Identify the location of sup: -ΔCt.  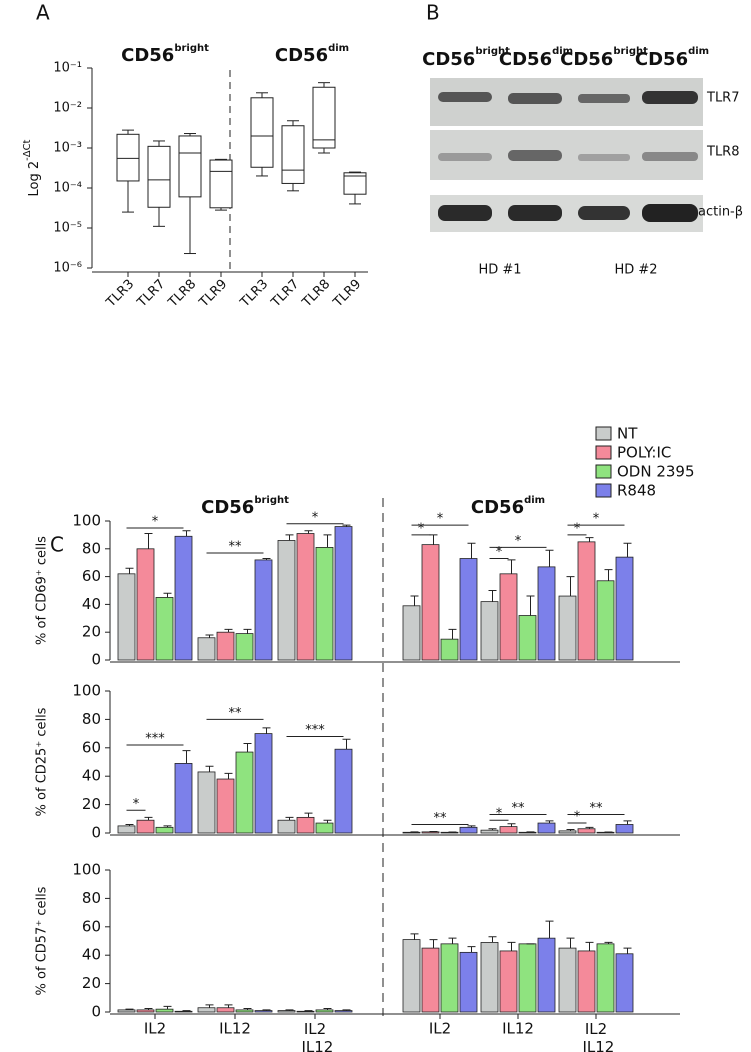
(27, 149).